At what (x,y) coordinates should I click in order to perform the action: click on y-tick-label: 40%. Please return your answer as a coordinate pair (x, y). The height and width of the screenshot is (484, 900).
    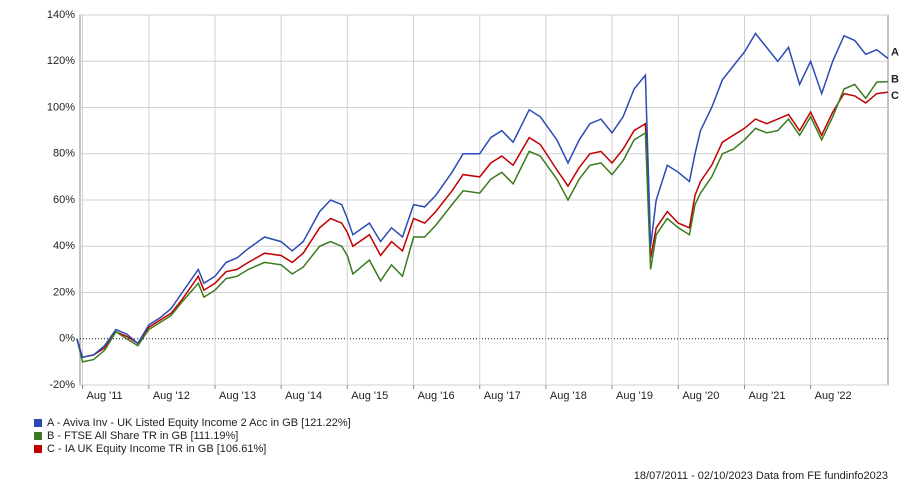
    Looking at the image, I should click on (64, 246).